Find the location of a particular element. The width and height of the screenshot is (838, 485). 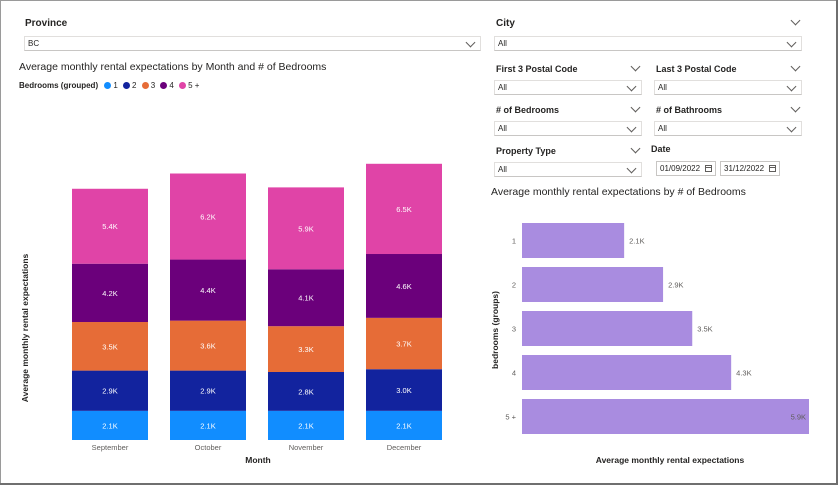

bedrooms-dropdown: All is located at coordinates (568, 128).